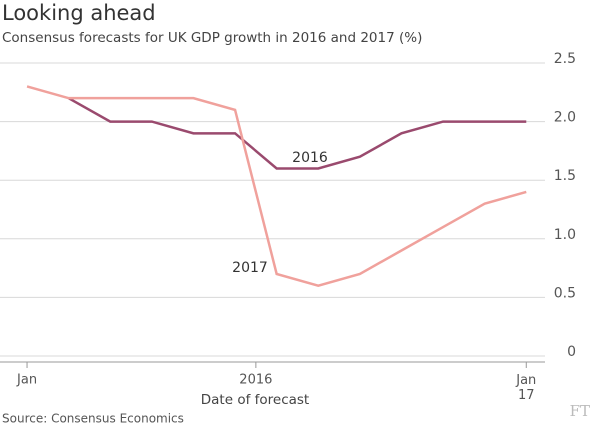 This screenshot has width=599, height=427. I want to click on y-tick-label: 0.5, so click(565, 293).